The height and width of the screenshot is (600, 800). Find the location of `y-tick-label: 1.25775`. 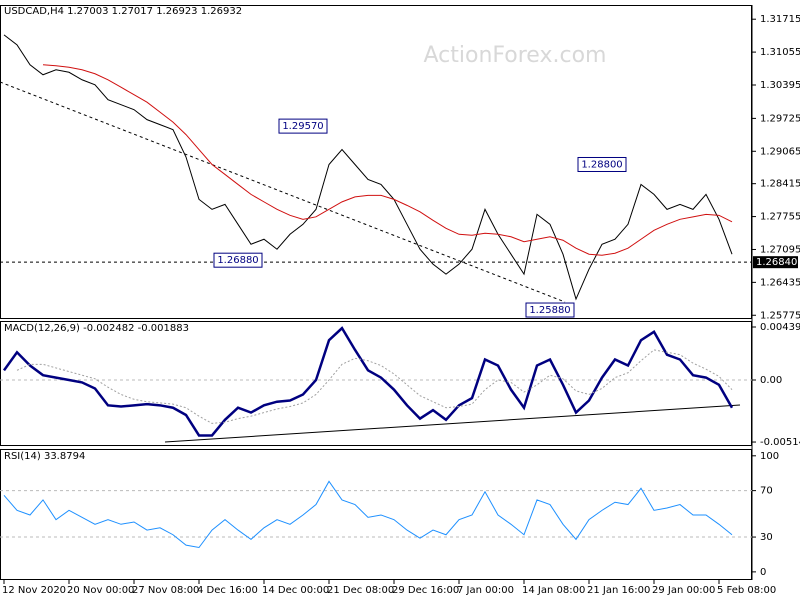

y-tick-label: 1.25775 is located at coordinates (780, 315).